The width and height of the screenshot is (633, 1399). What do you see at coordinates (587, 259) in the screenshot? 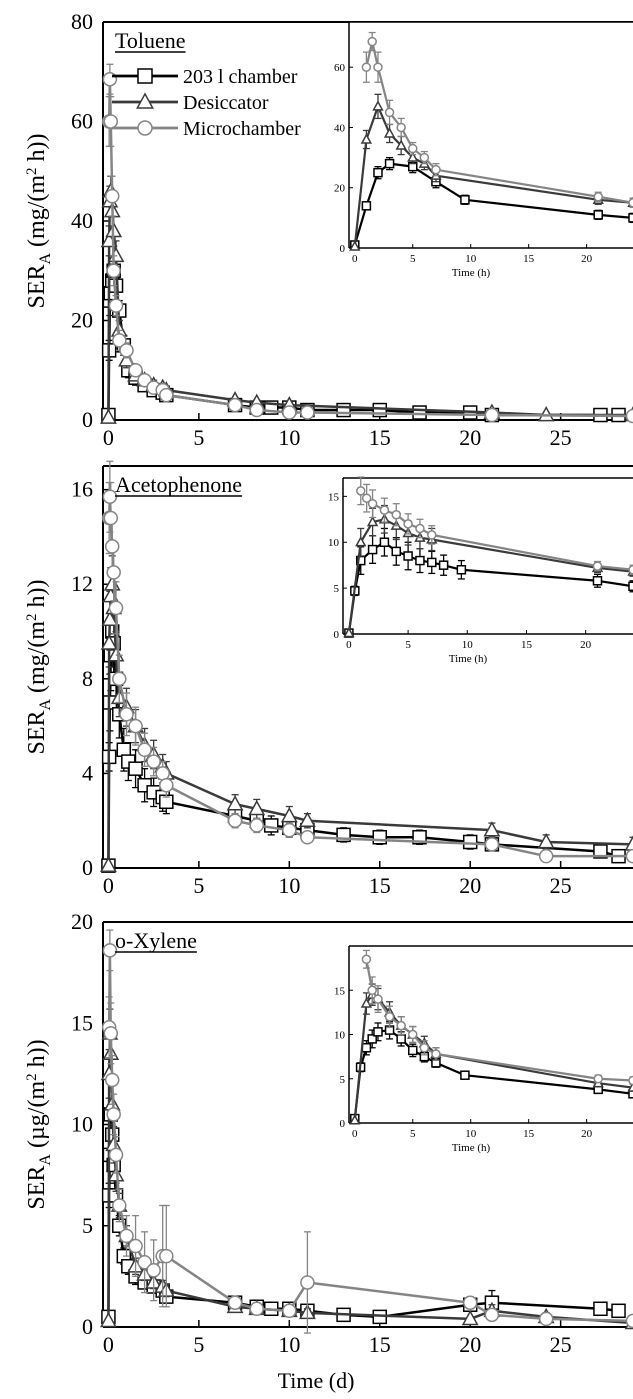
I see `inset-x-tick-label: 20` at bounding box center [587, 259].